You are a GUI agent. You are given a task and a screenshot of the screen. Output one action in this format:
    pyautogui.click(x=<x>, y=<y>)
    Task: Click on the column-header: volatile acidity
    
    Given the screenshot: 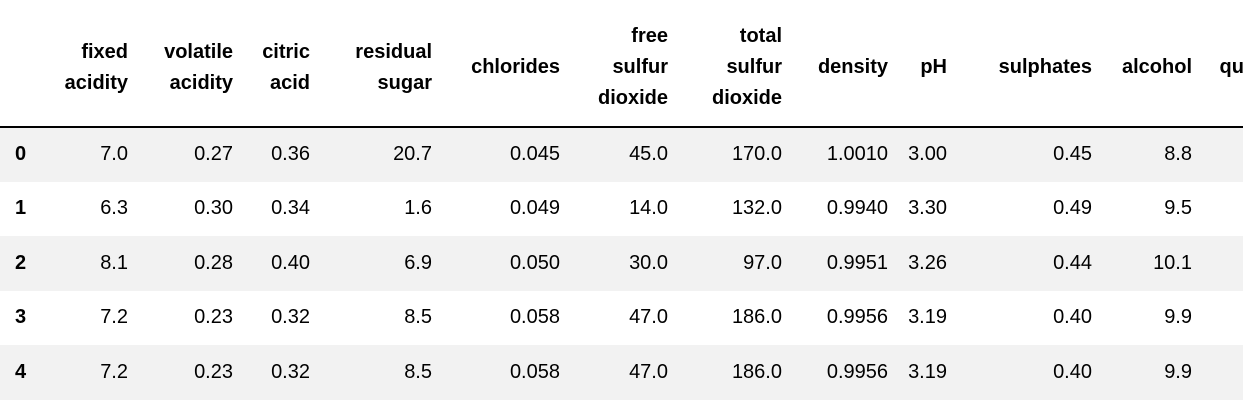 What is the action you would take?
    pyautogui.click(x=180, y=64)
    